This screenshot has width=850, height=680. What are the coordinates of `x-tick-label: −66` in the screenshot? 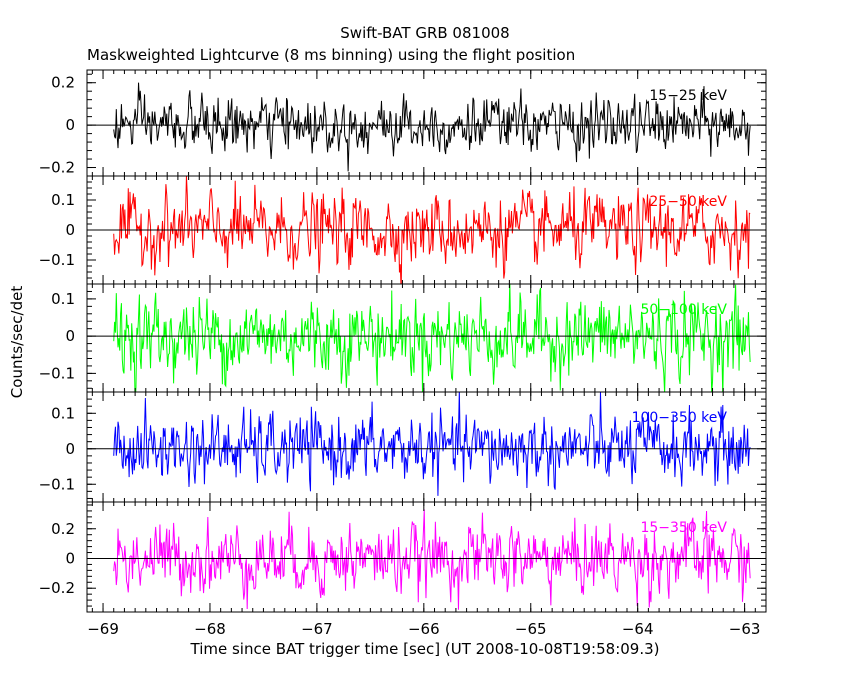 It's located at (424, 629).